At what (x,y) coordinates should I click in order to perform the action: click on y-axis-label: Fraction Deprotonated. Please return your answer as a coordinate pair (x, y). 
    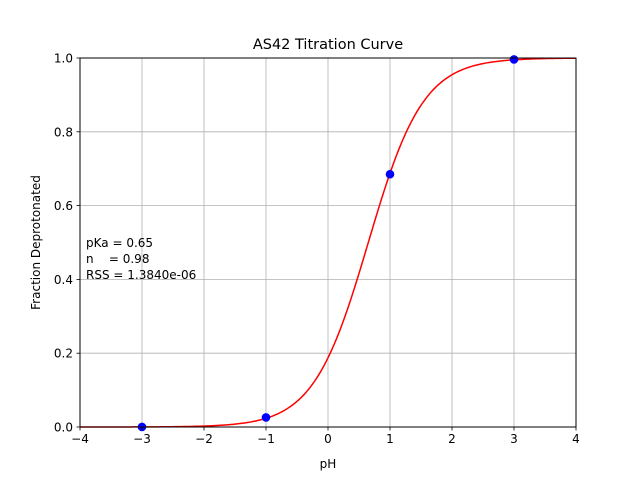
    Looking at the image, I should click on (36, 242).